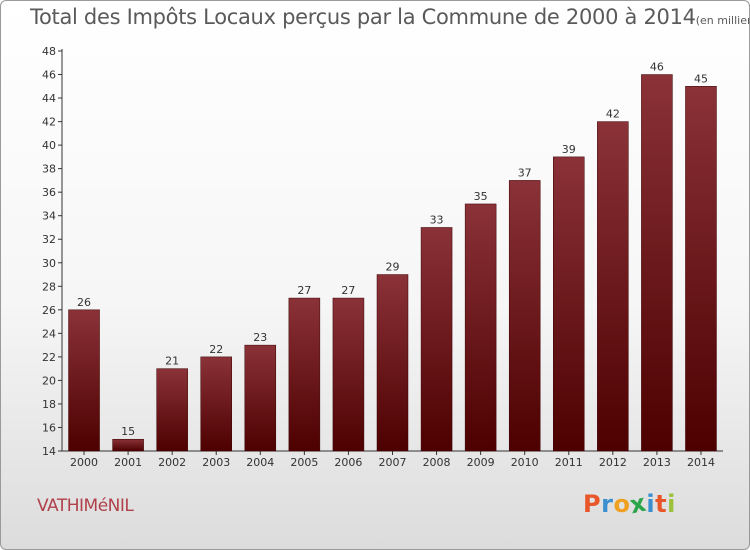 This screenshot has height=550, width=750. I want to click on y-tick-label: 22, so click(49, 357).